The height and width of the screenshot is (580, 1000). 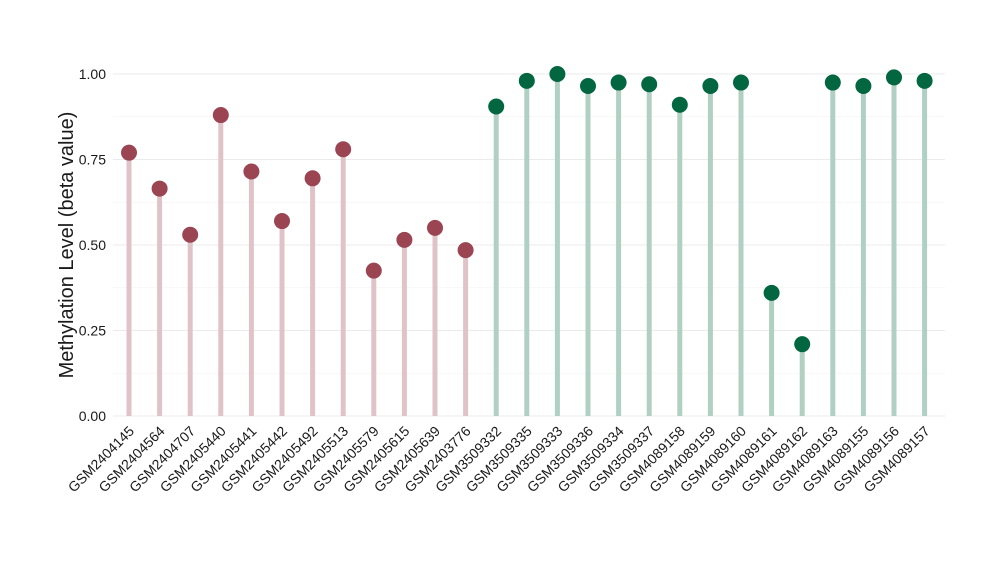 What do you see at coordinates (92, 74) in the screenshot?
I see `y-tick-label: 1.00` at bounding box center [92, 74].